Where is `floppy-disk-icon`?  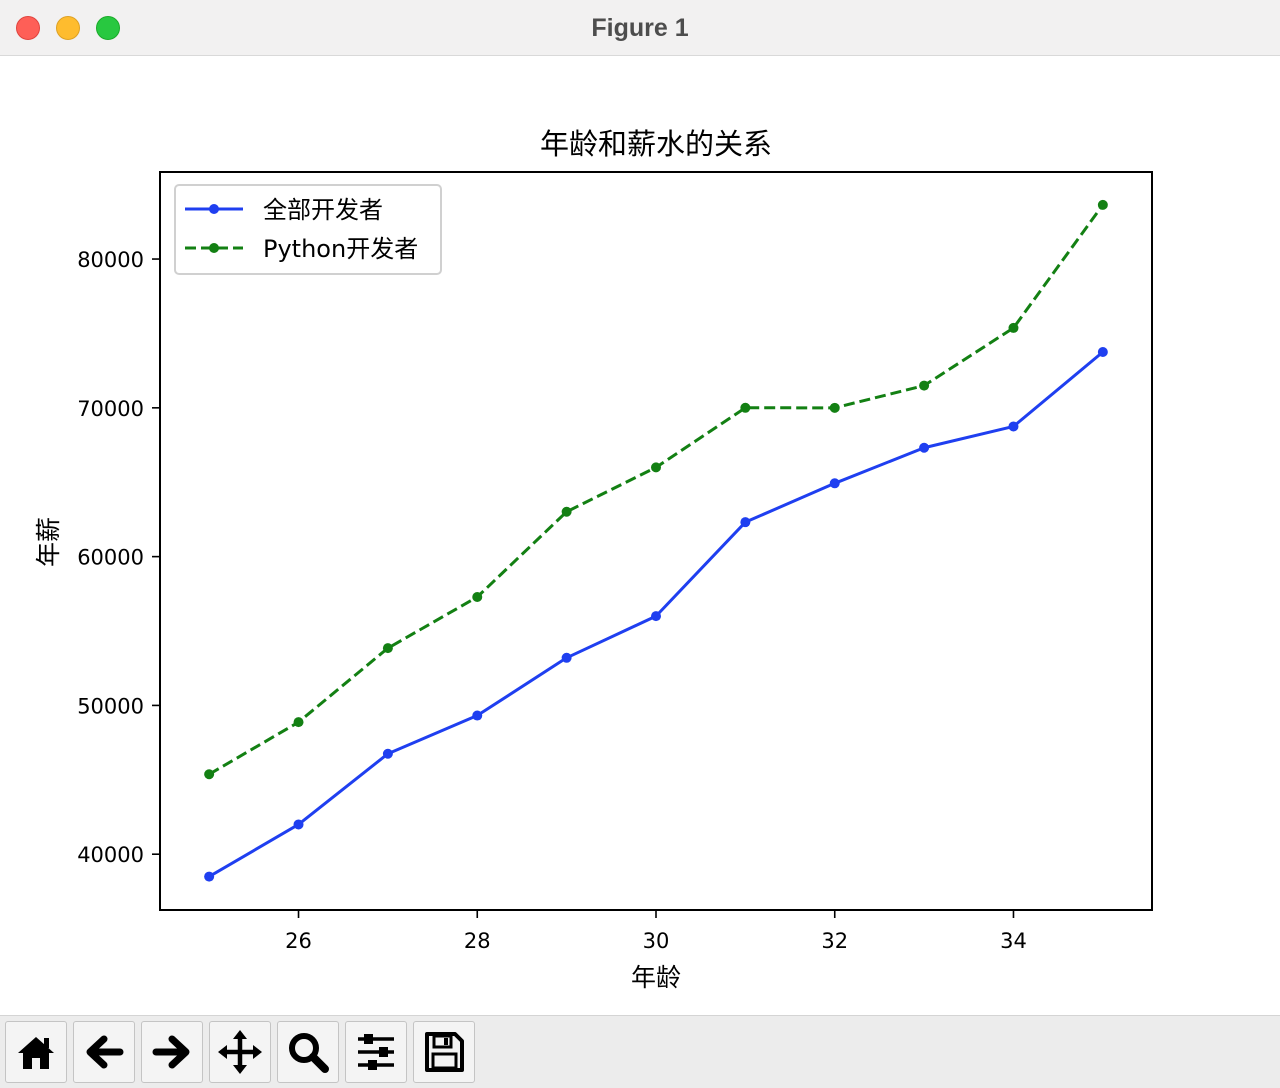 floppy-disk-icon is located at coordinates (444, 1052).